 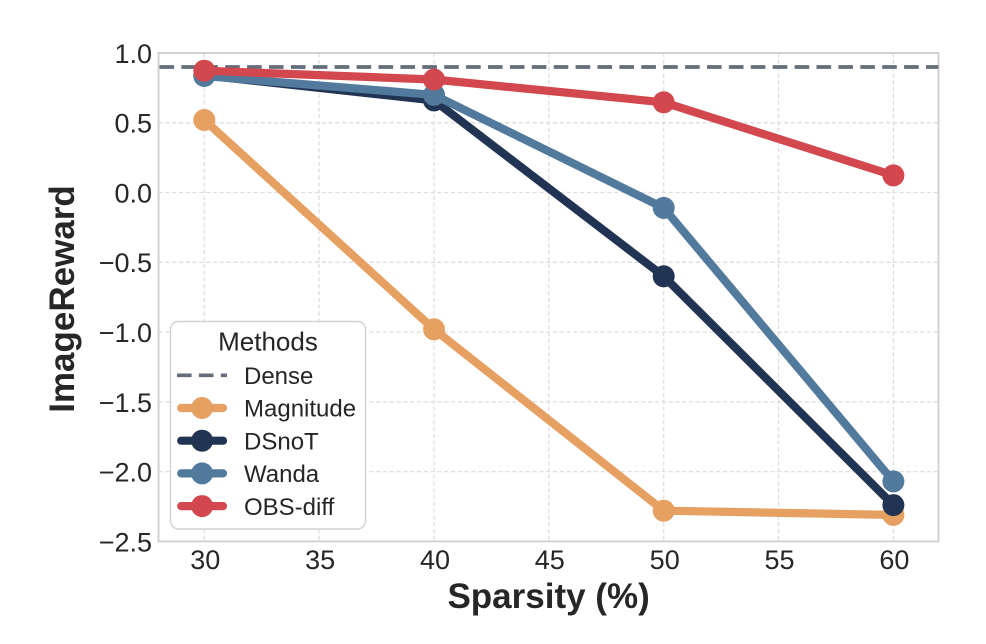 What do you see at coordinates (281, 441) in the screenshot?
I see `svg-text: DSnoT` at bounding box center [281, 441].